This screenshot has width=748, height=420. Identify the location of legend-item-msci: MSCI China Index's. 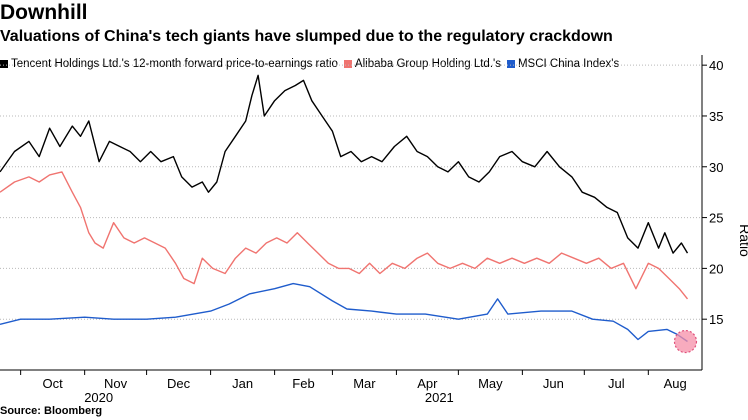
(563, 64).